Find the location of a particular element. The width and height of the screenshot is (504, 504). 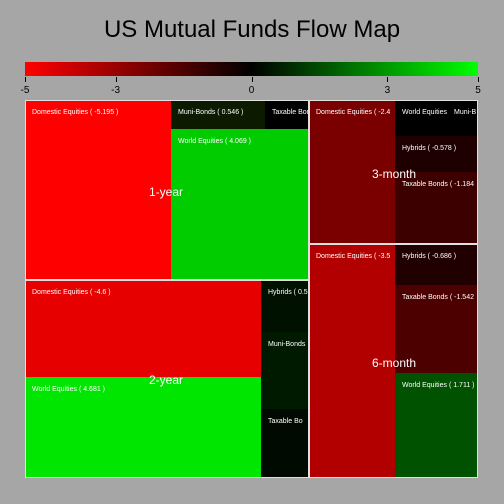

treemap-cell-muni-bonds: Muni-B is located at coordinates (462, 118).